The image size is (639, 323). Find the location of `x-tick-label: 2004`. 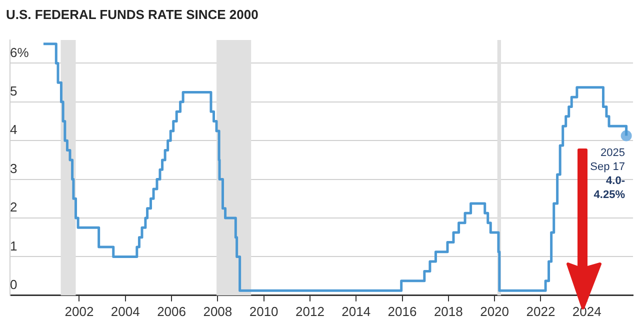

x-tick-label: 2004 is located at coordinates (125, 311).